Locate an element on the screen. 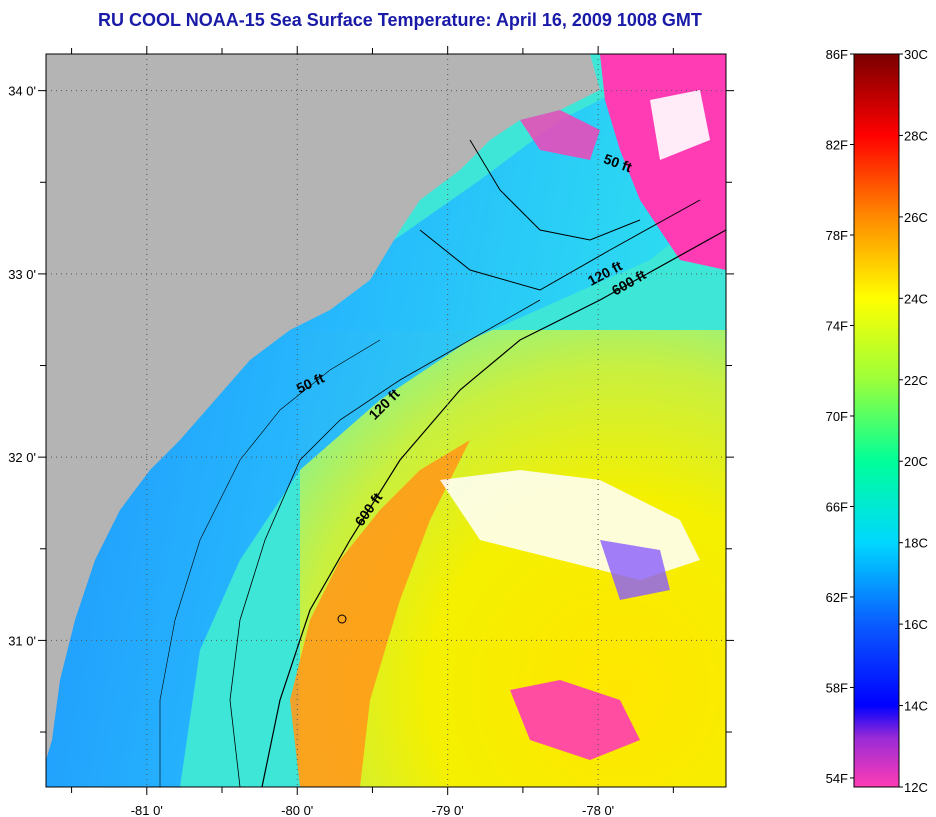  colorbar-celsius-label: 14C is located at coordinates (916, 706).